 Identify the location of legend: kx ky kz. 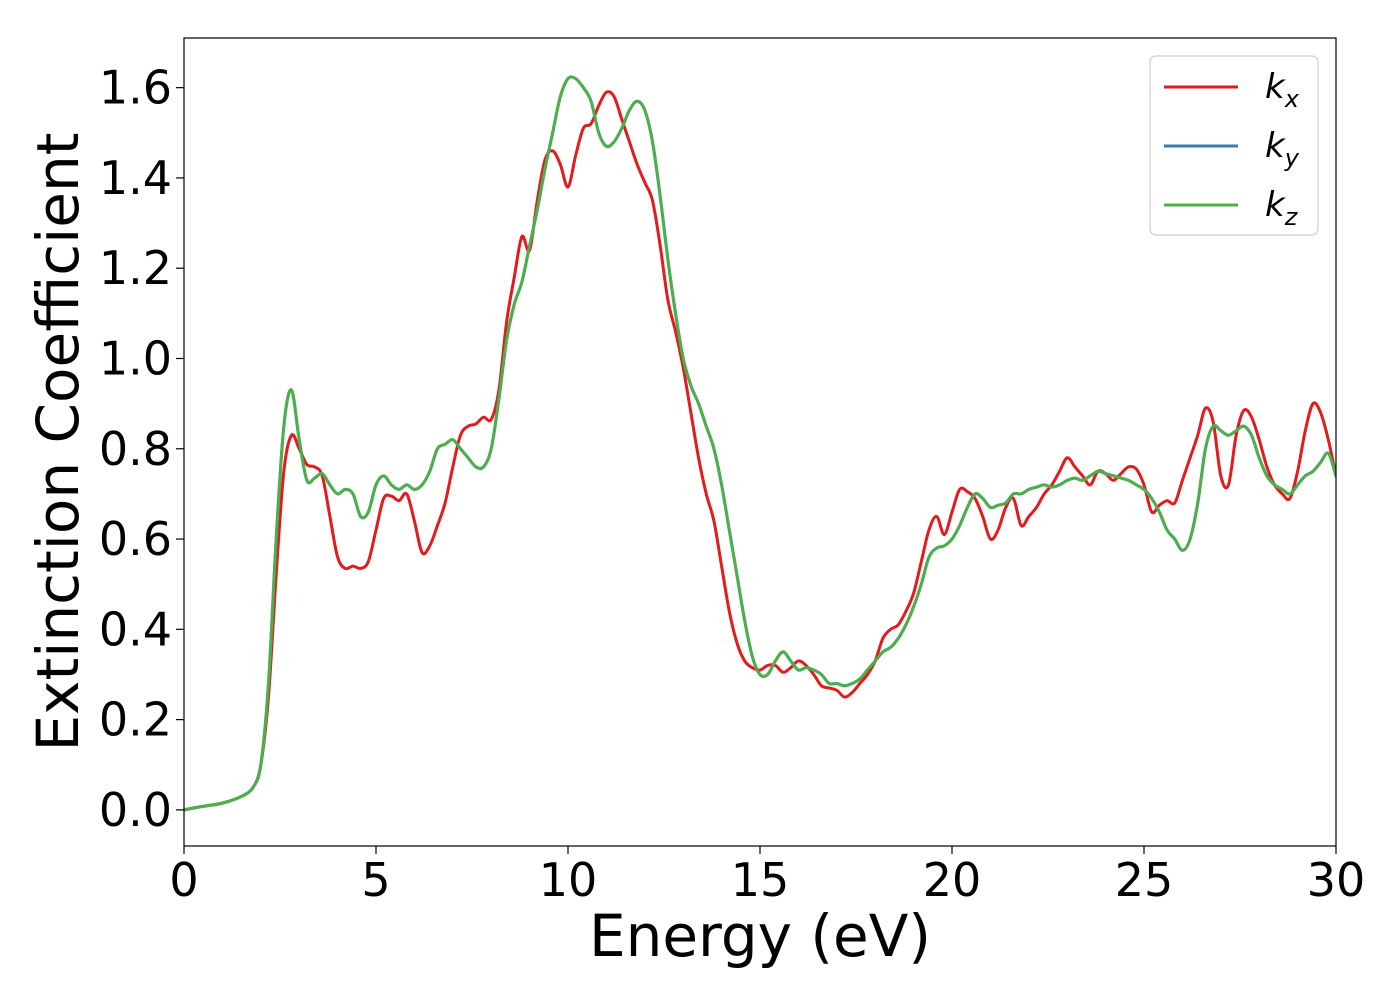
(1234, 145).